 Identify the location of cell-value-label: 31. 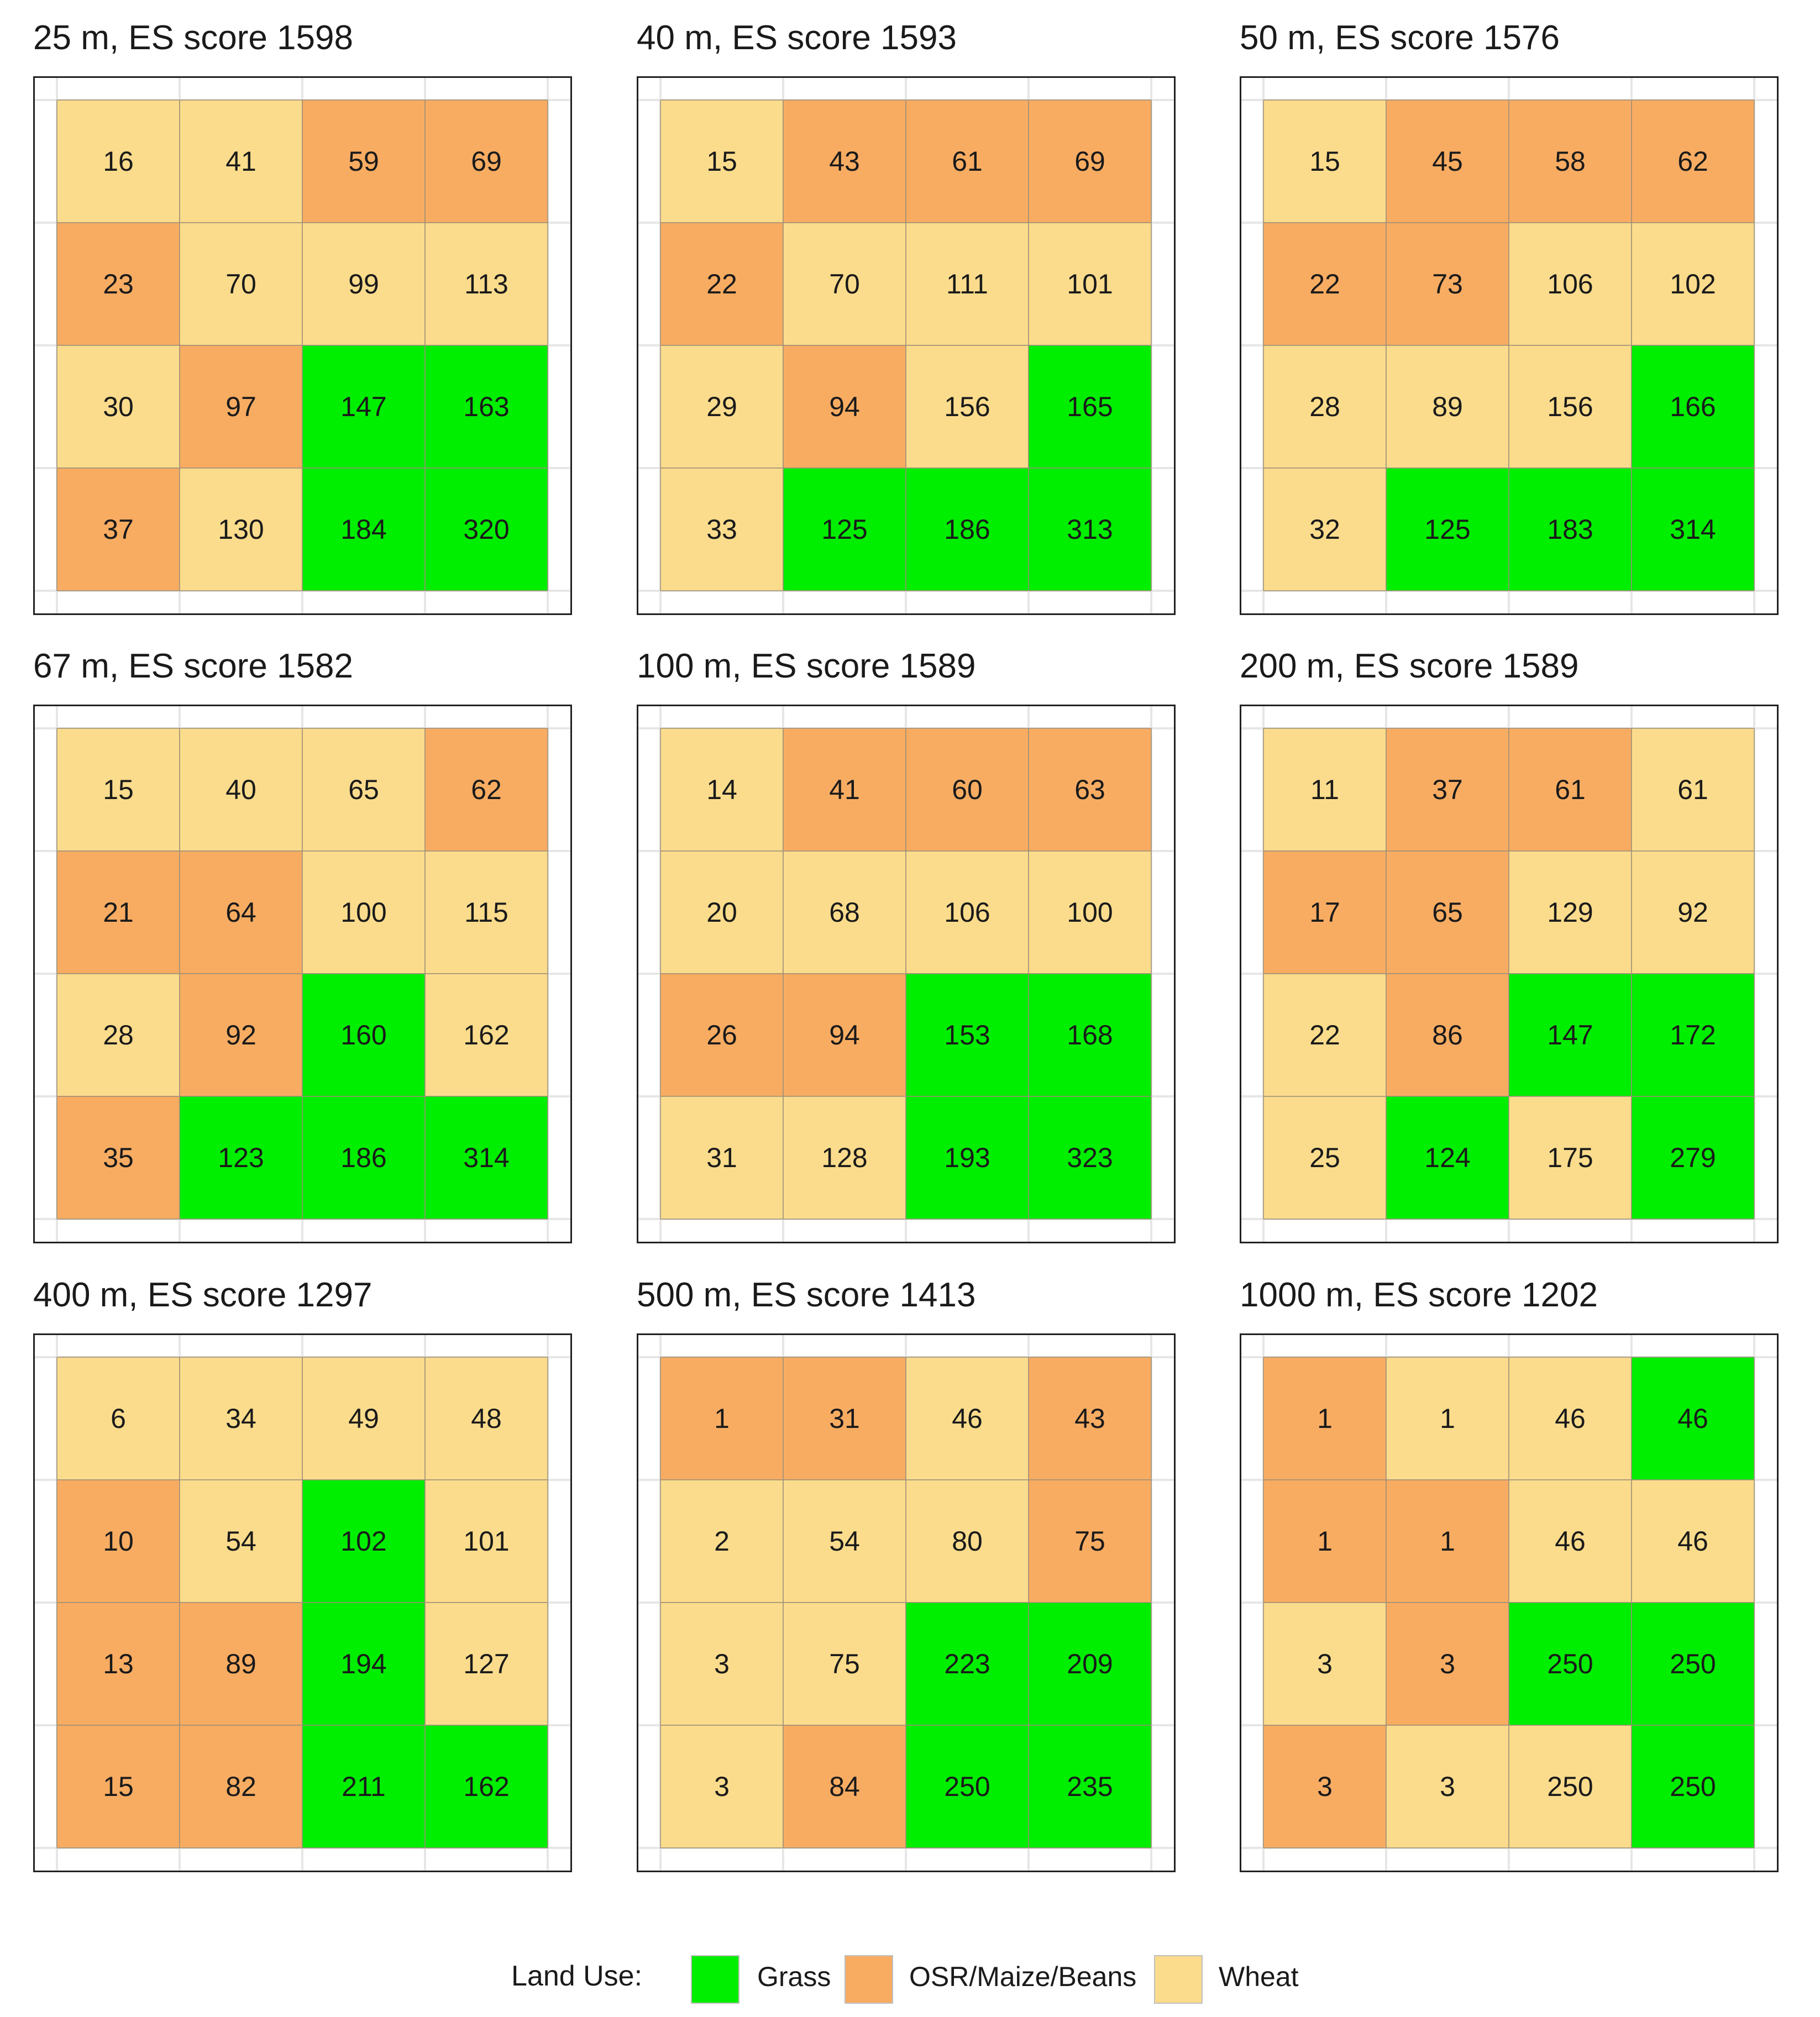
(844, 1418).